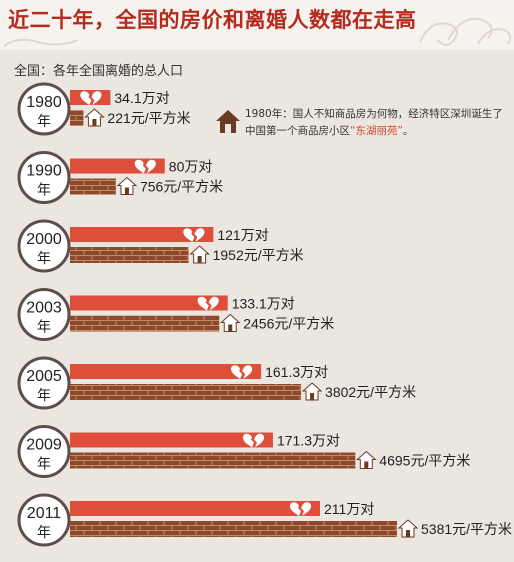 The width and height of the screenshot is (514, 562). I want to click on year-label: 2005, so click(44, 376).